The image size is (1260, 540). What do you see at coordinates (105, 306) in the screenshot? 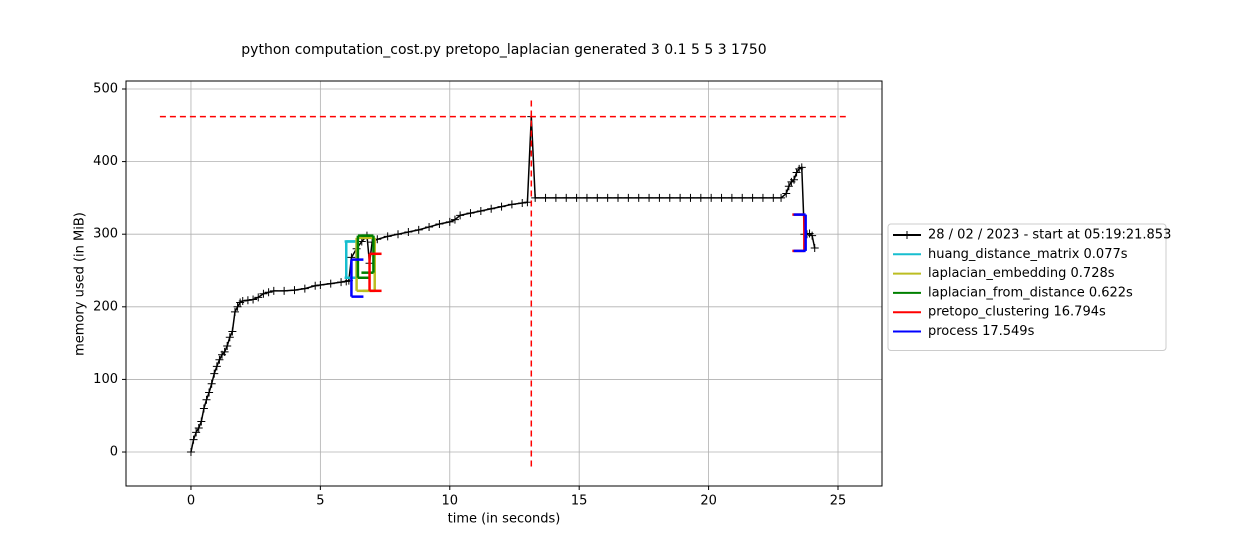
I see `y-tick-label: 200` at bounding box center [105, 306].